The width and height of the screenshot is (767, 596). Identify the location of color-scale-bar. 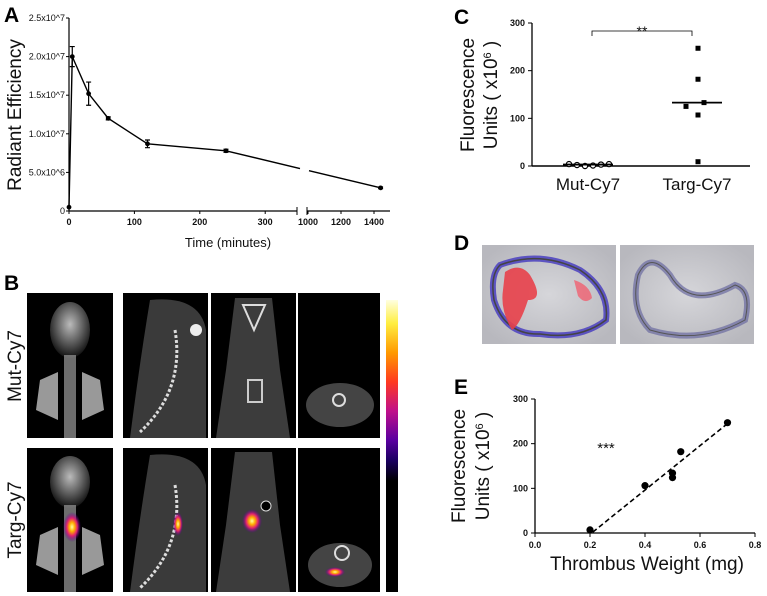
(392, 446).